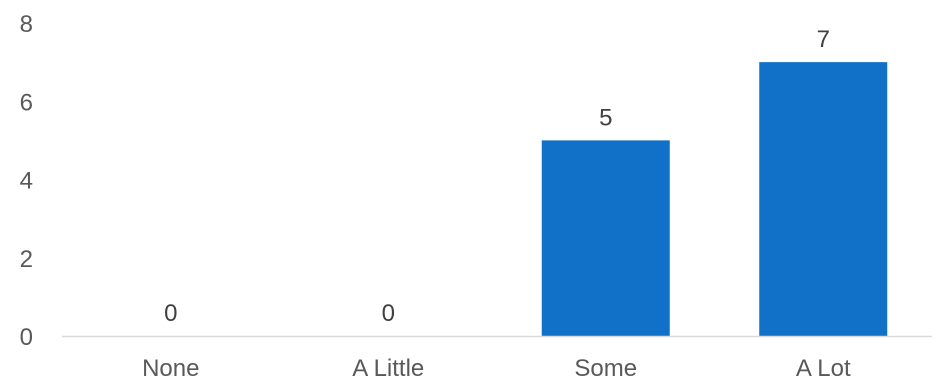 Image resolution: width=949 pixels, height=386 pixels. I want to click on y-axis-ticks: 0 2 4 6 8, so click(26, 181).